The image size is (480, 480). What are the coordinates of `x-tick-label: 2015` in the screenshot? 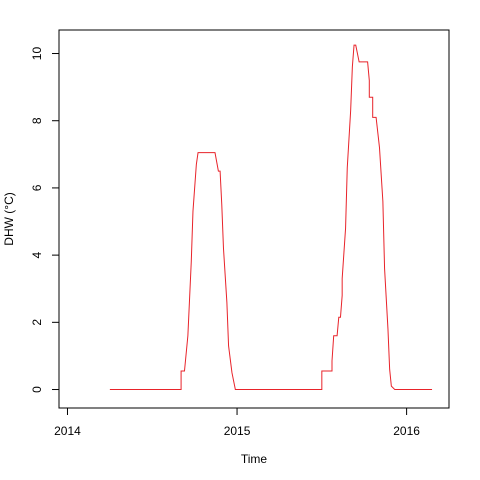 It's located at (237, 431).